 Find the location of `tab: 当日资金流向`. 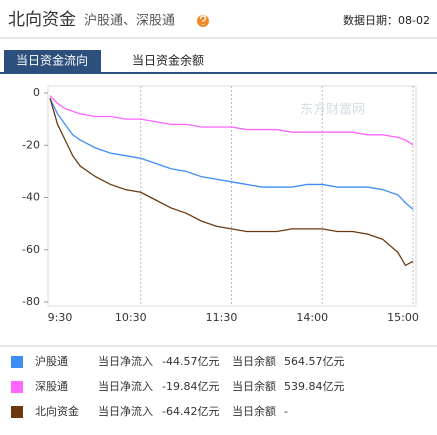

tab: 当日资金流向 is located at coordinates (52, 60).